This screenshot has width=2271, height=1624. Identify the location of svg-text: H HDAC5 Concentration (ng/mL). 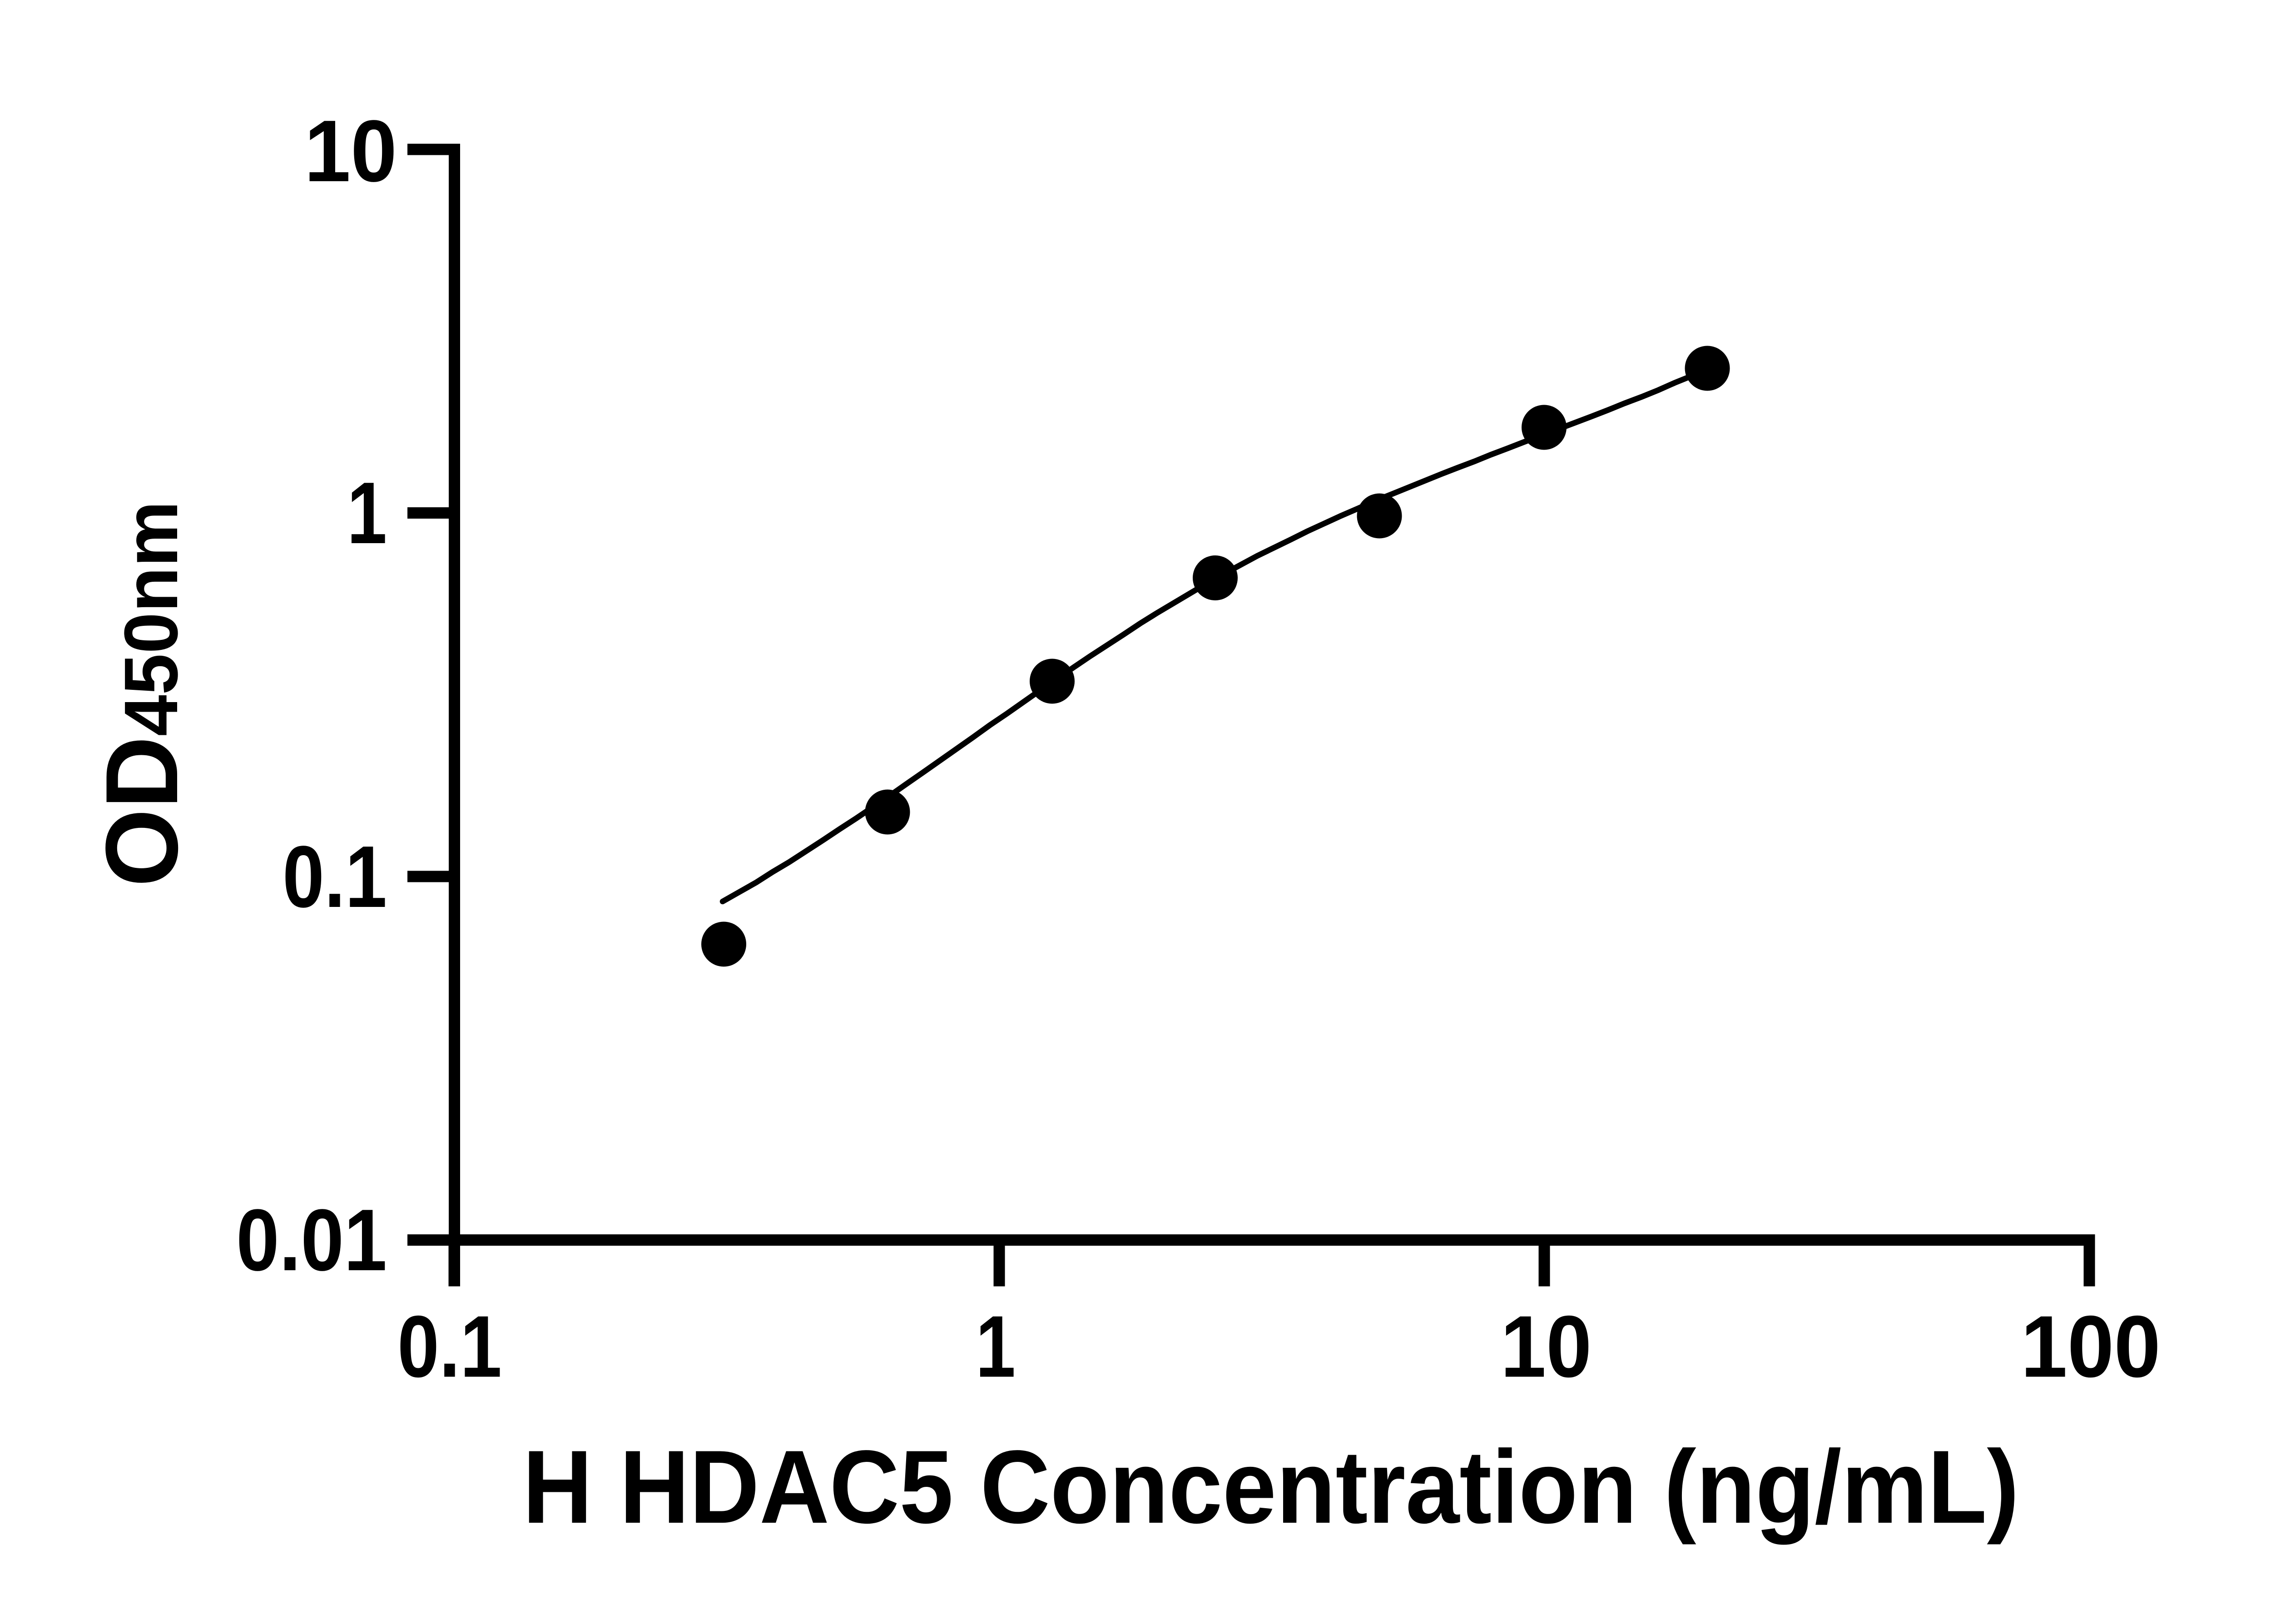
(1271, 1487).